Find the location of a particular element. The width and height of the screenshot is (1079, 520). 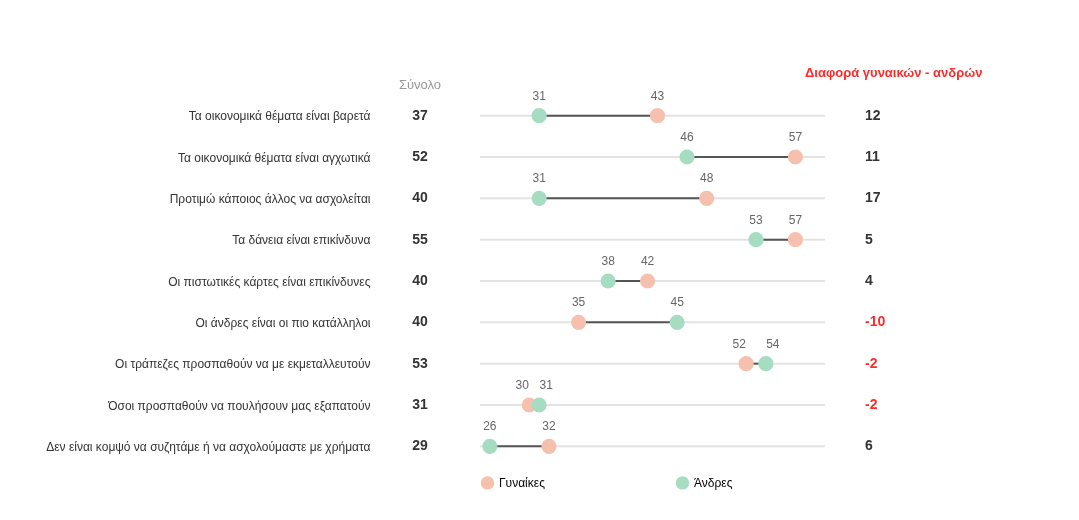

text: 12 is located at coordinates (873, 114).